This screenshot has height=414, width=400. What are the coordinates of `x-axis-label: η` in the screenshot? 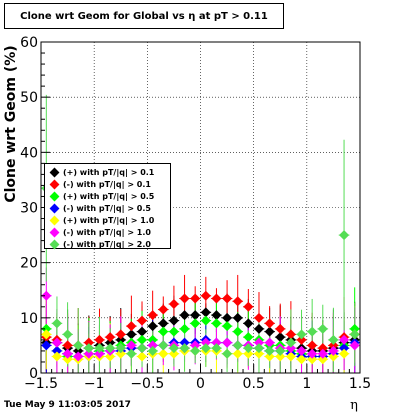 It's located at (354, 405).